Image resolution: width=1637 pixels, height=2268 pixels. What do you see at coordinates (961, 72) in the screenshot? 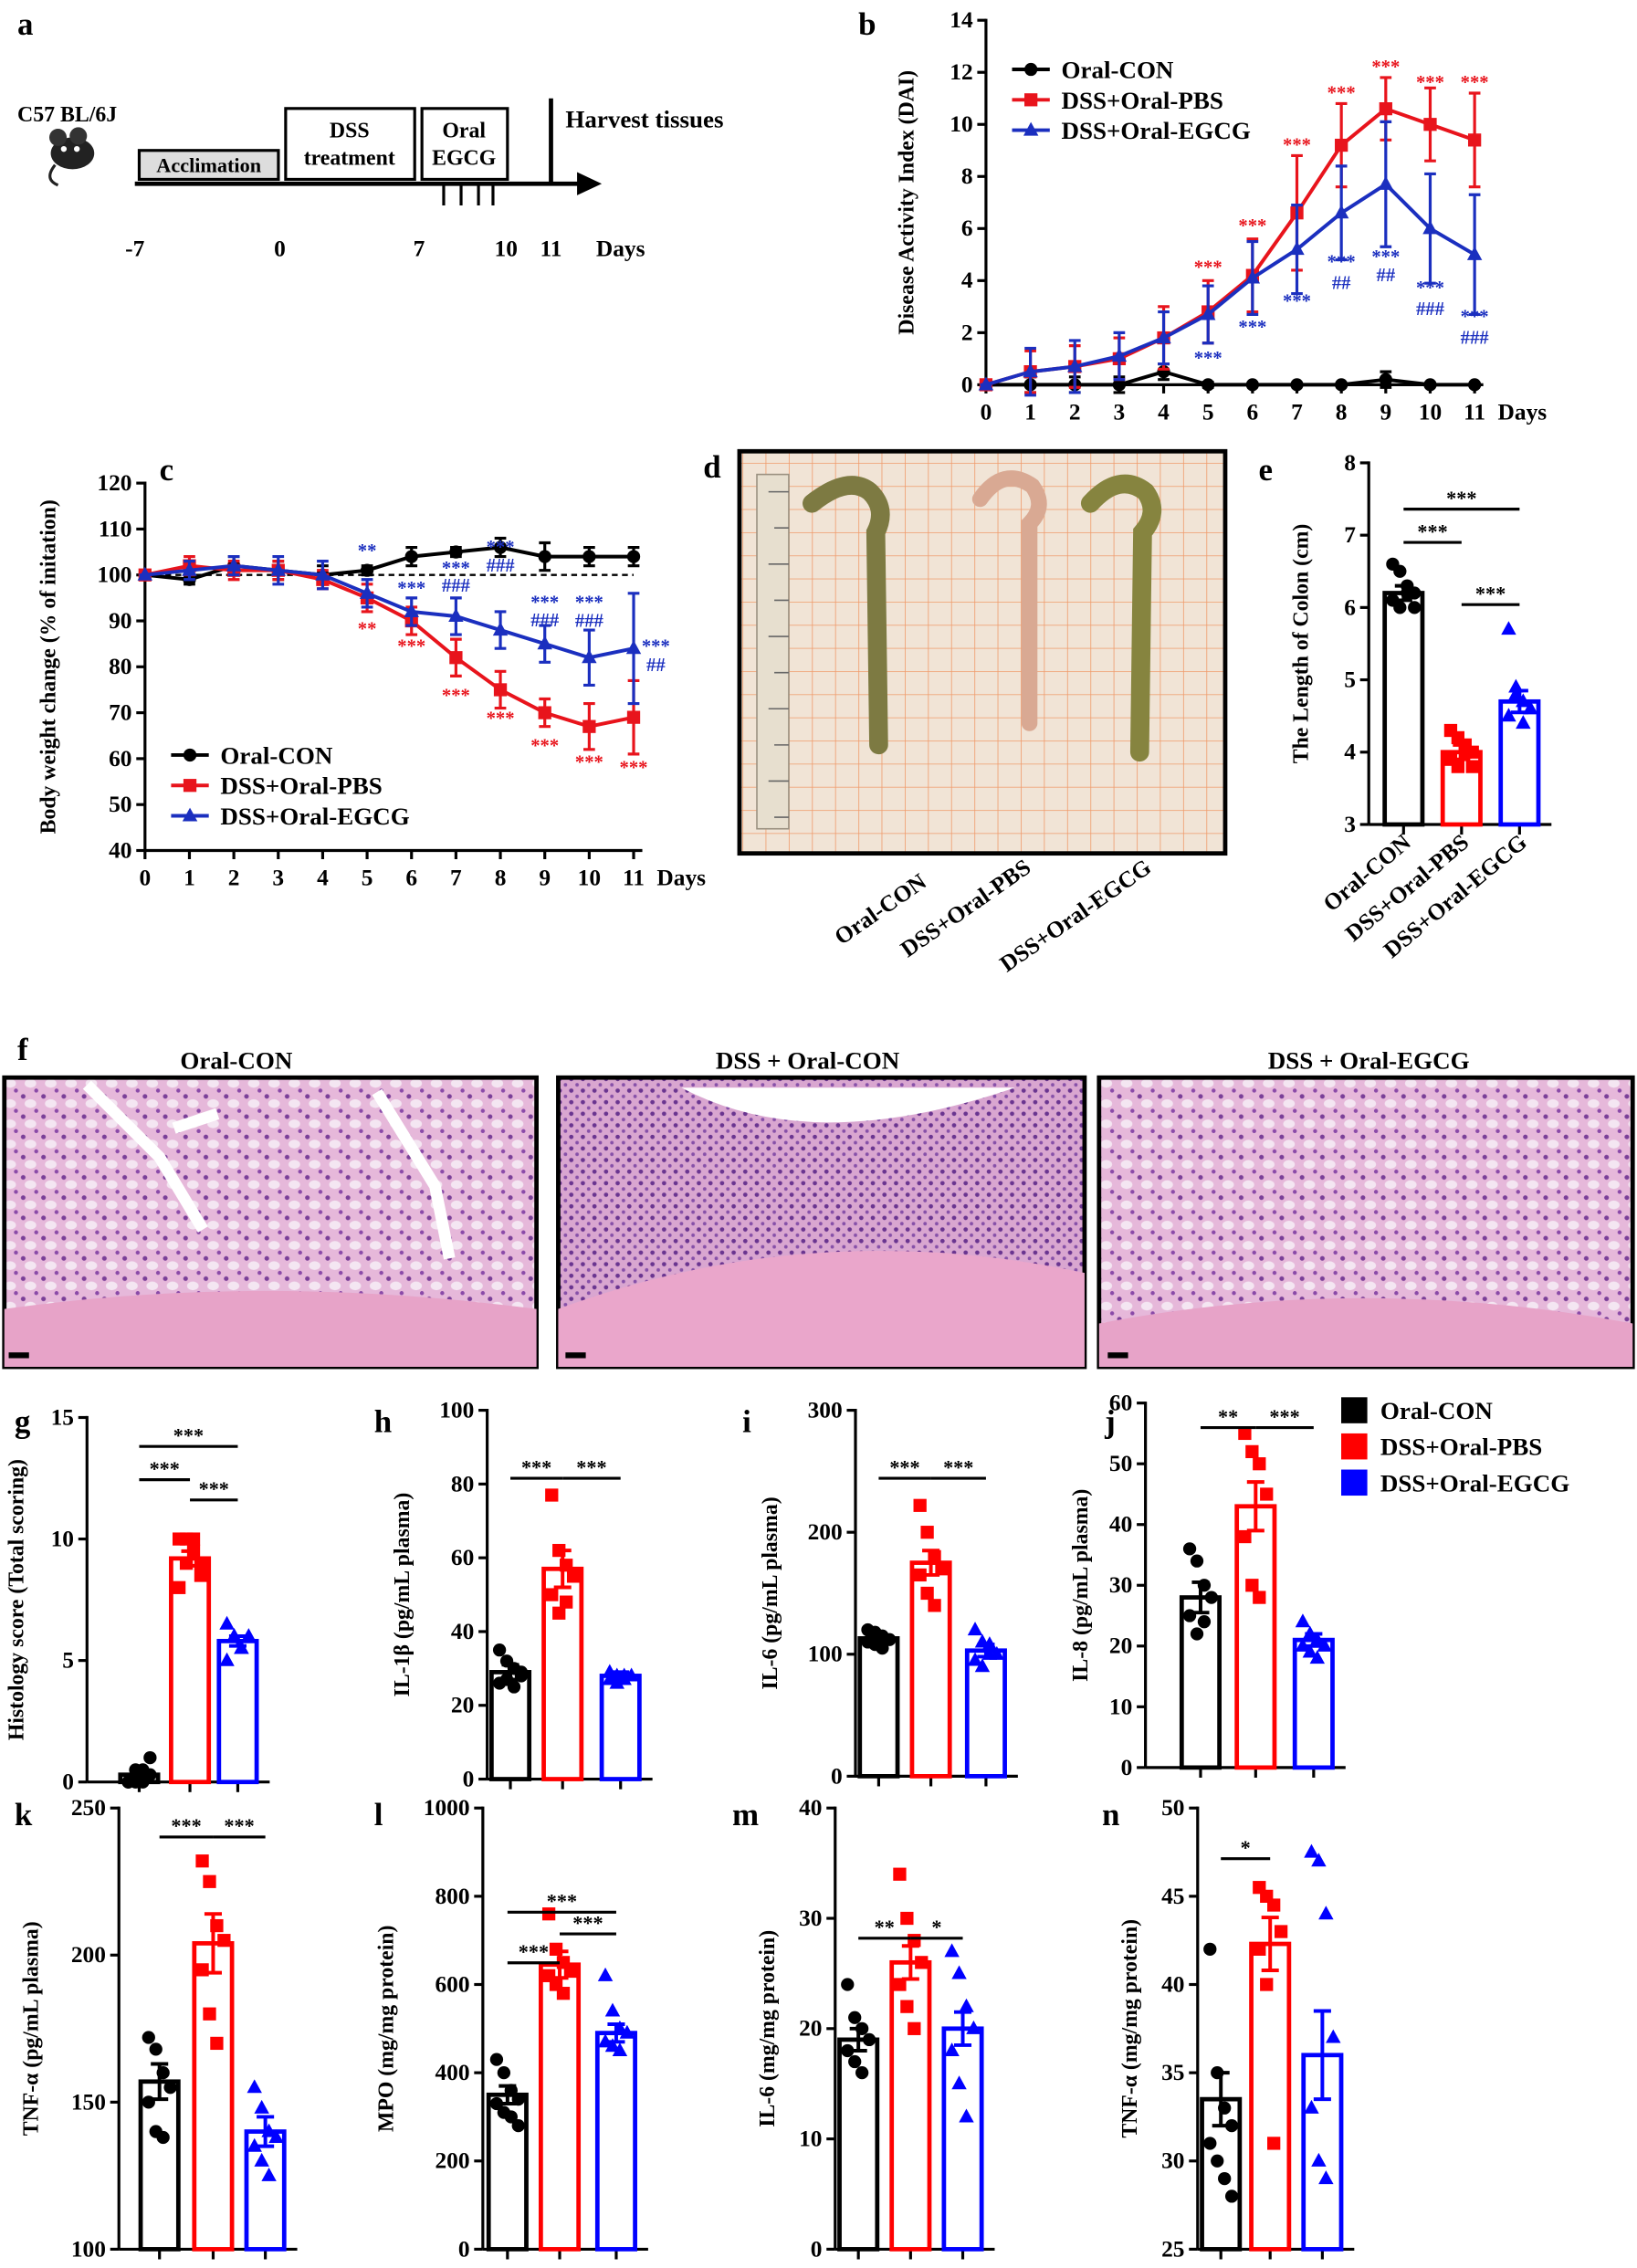
I see `y-tick-label: 12` at bounding box center [961, 72].